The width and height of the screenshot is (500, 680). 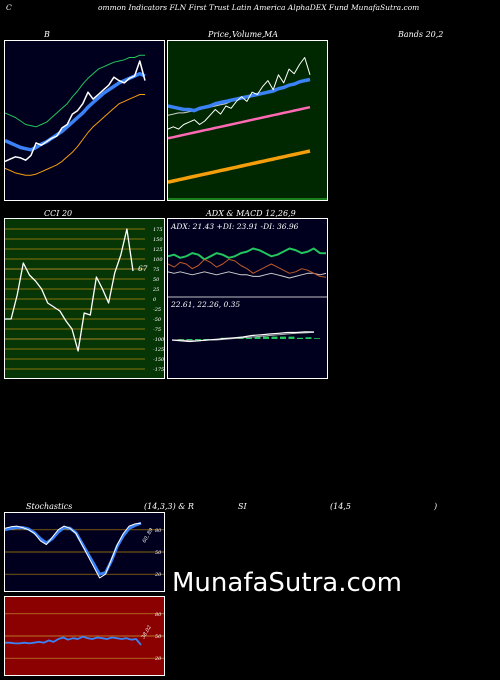 I want to click on price-line, so click(x=239, y=93).